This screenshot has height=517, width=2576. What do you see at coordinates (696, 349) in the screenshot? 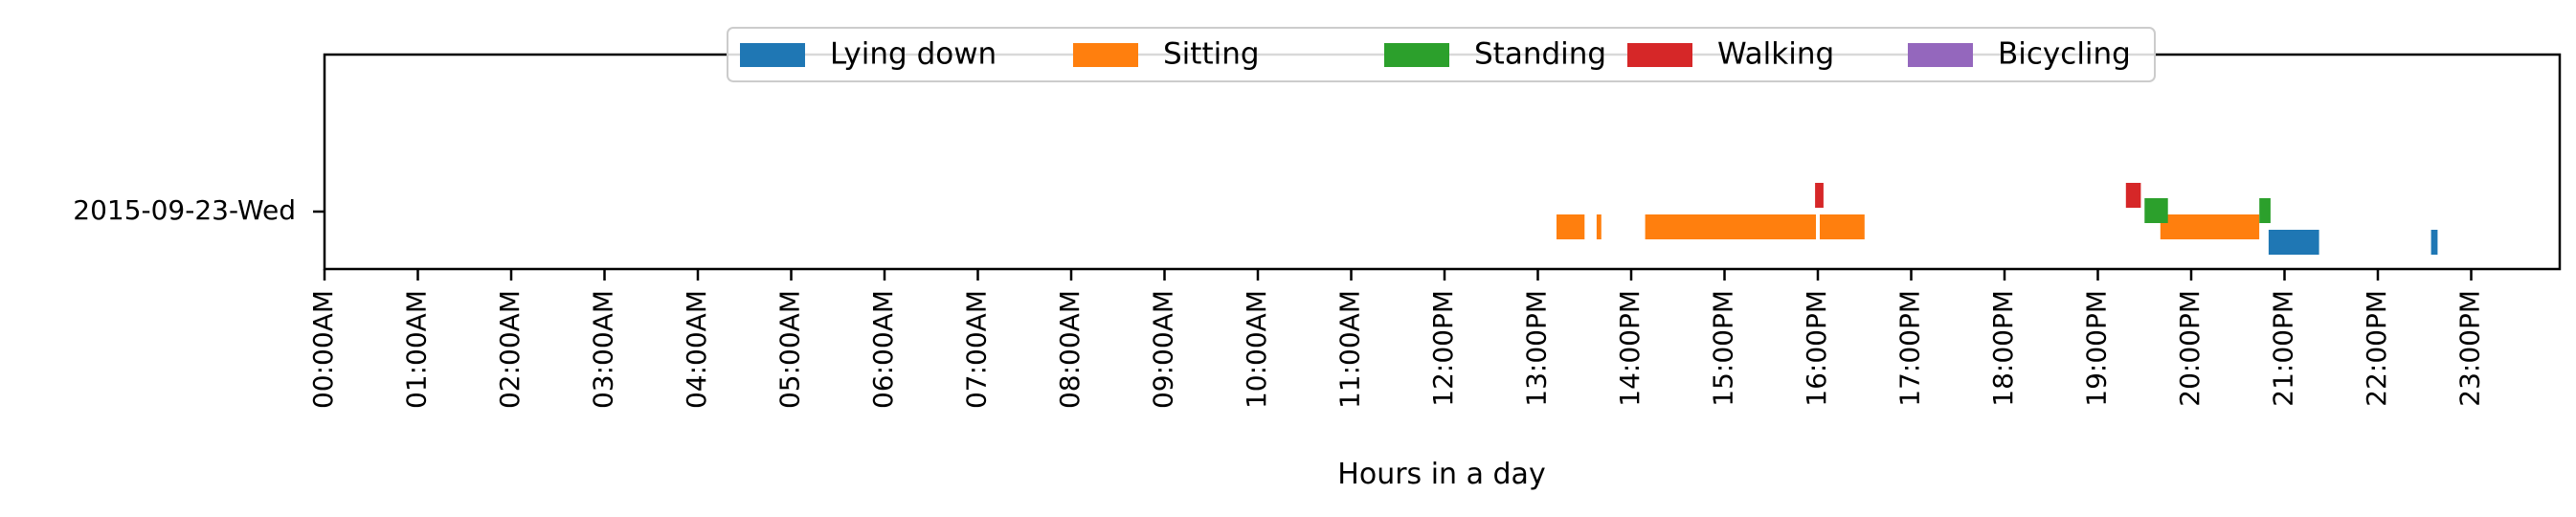
I see `x-tick-label: 04:00AM` at bounding box center [696, 349].